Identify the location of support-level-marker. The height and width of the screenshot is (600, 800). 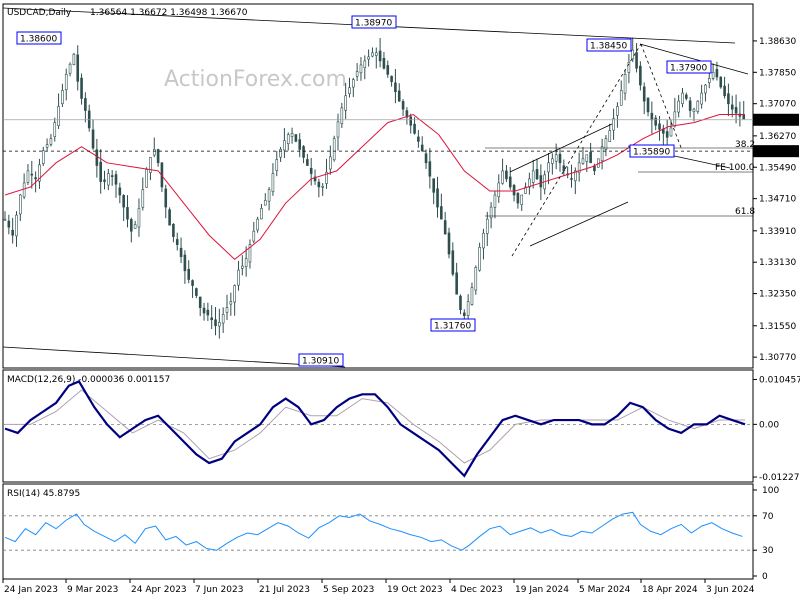
(776, 151).